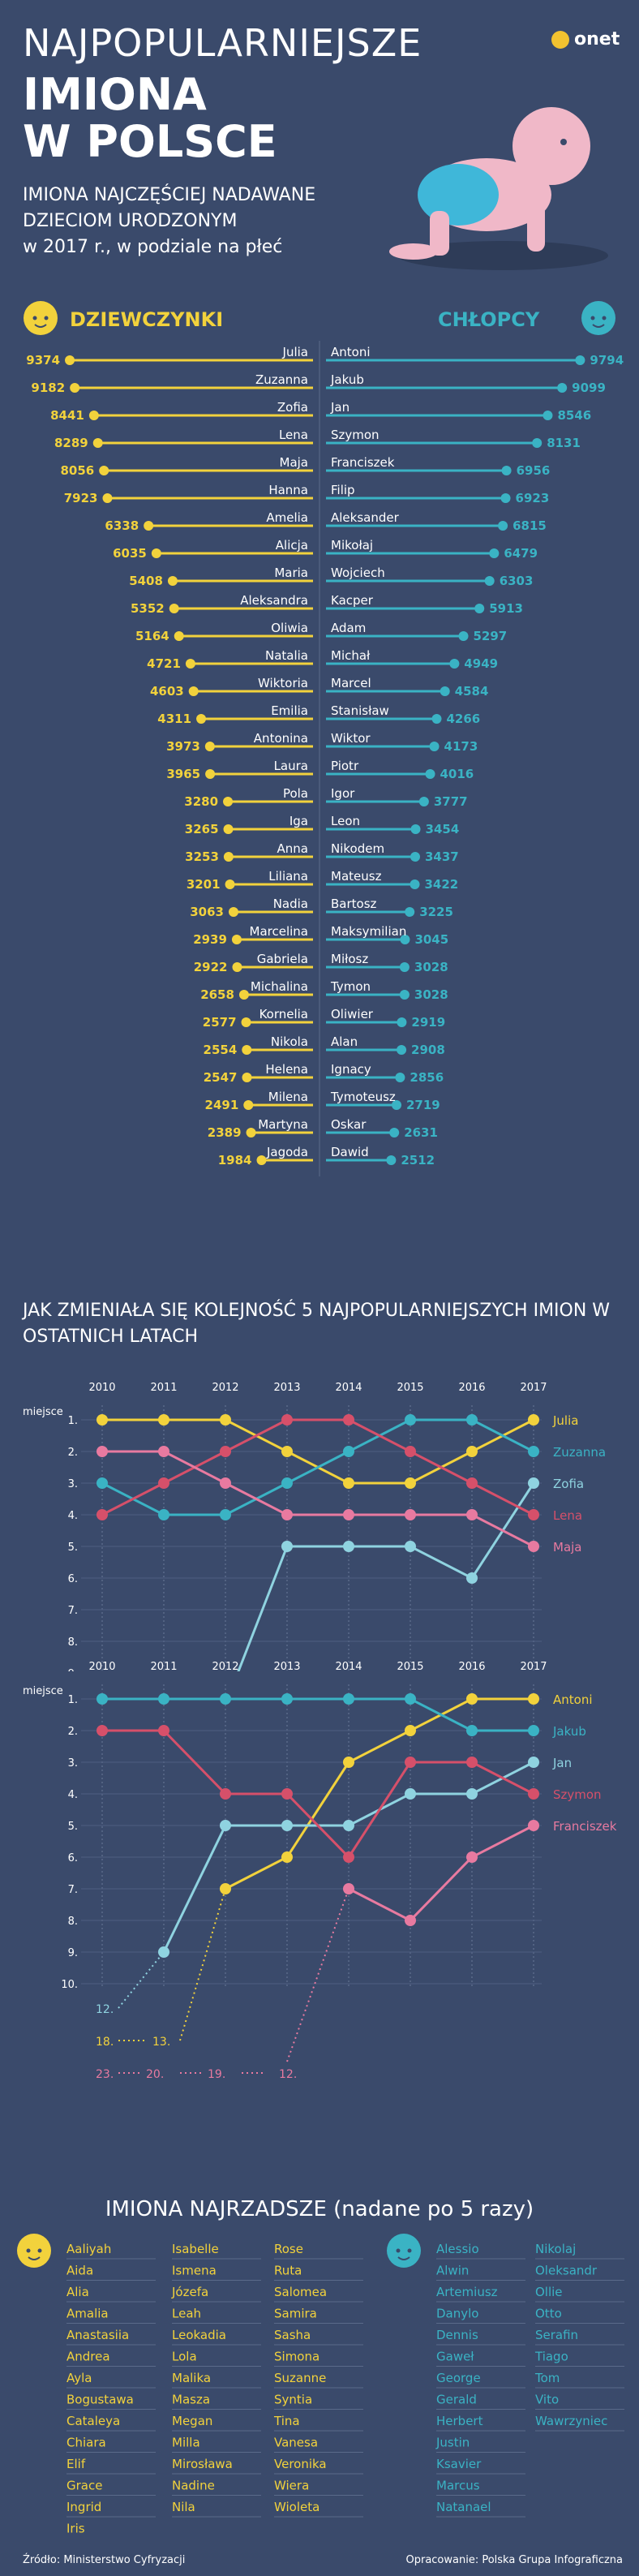 The height and width of the screenshot is (2576, 639). Describe the element at coordinates (351, 683) in the screenshot. I see `boys-name-label: Marcel` at that location.